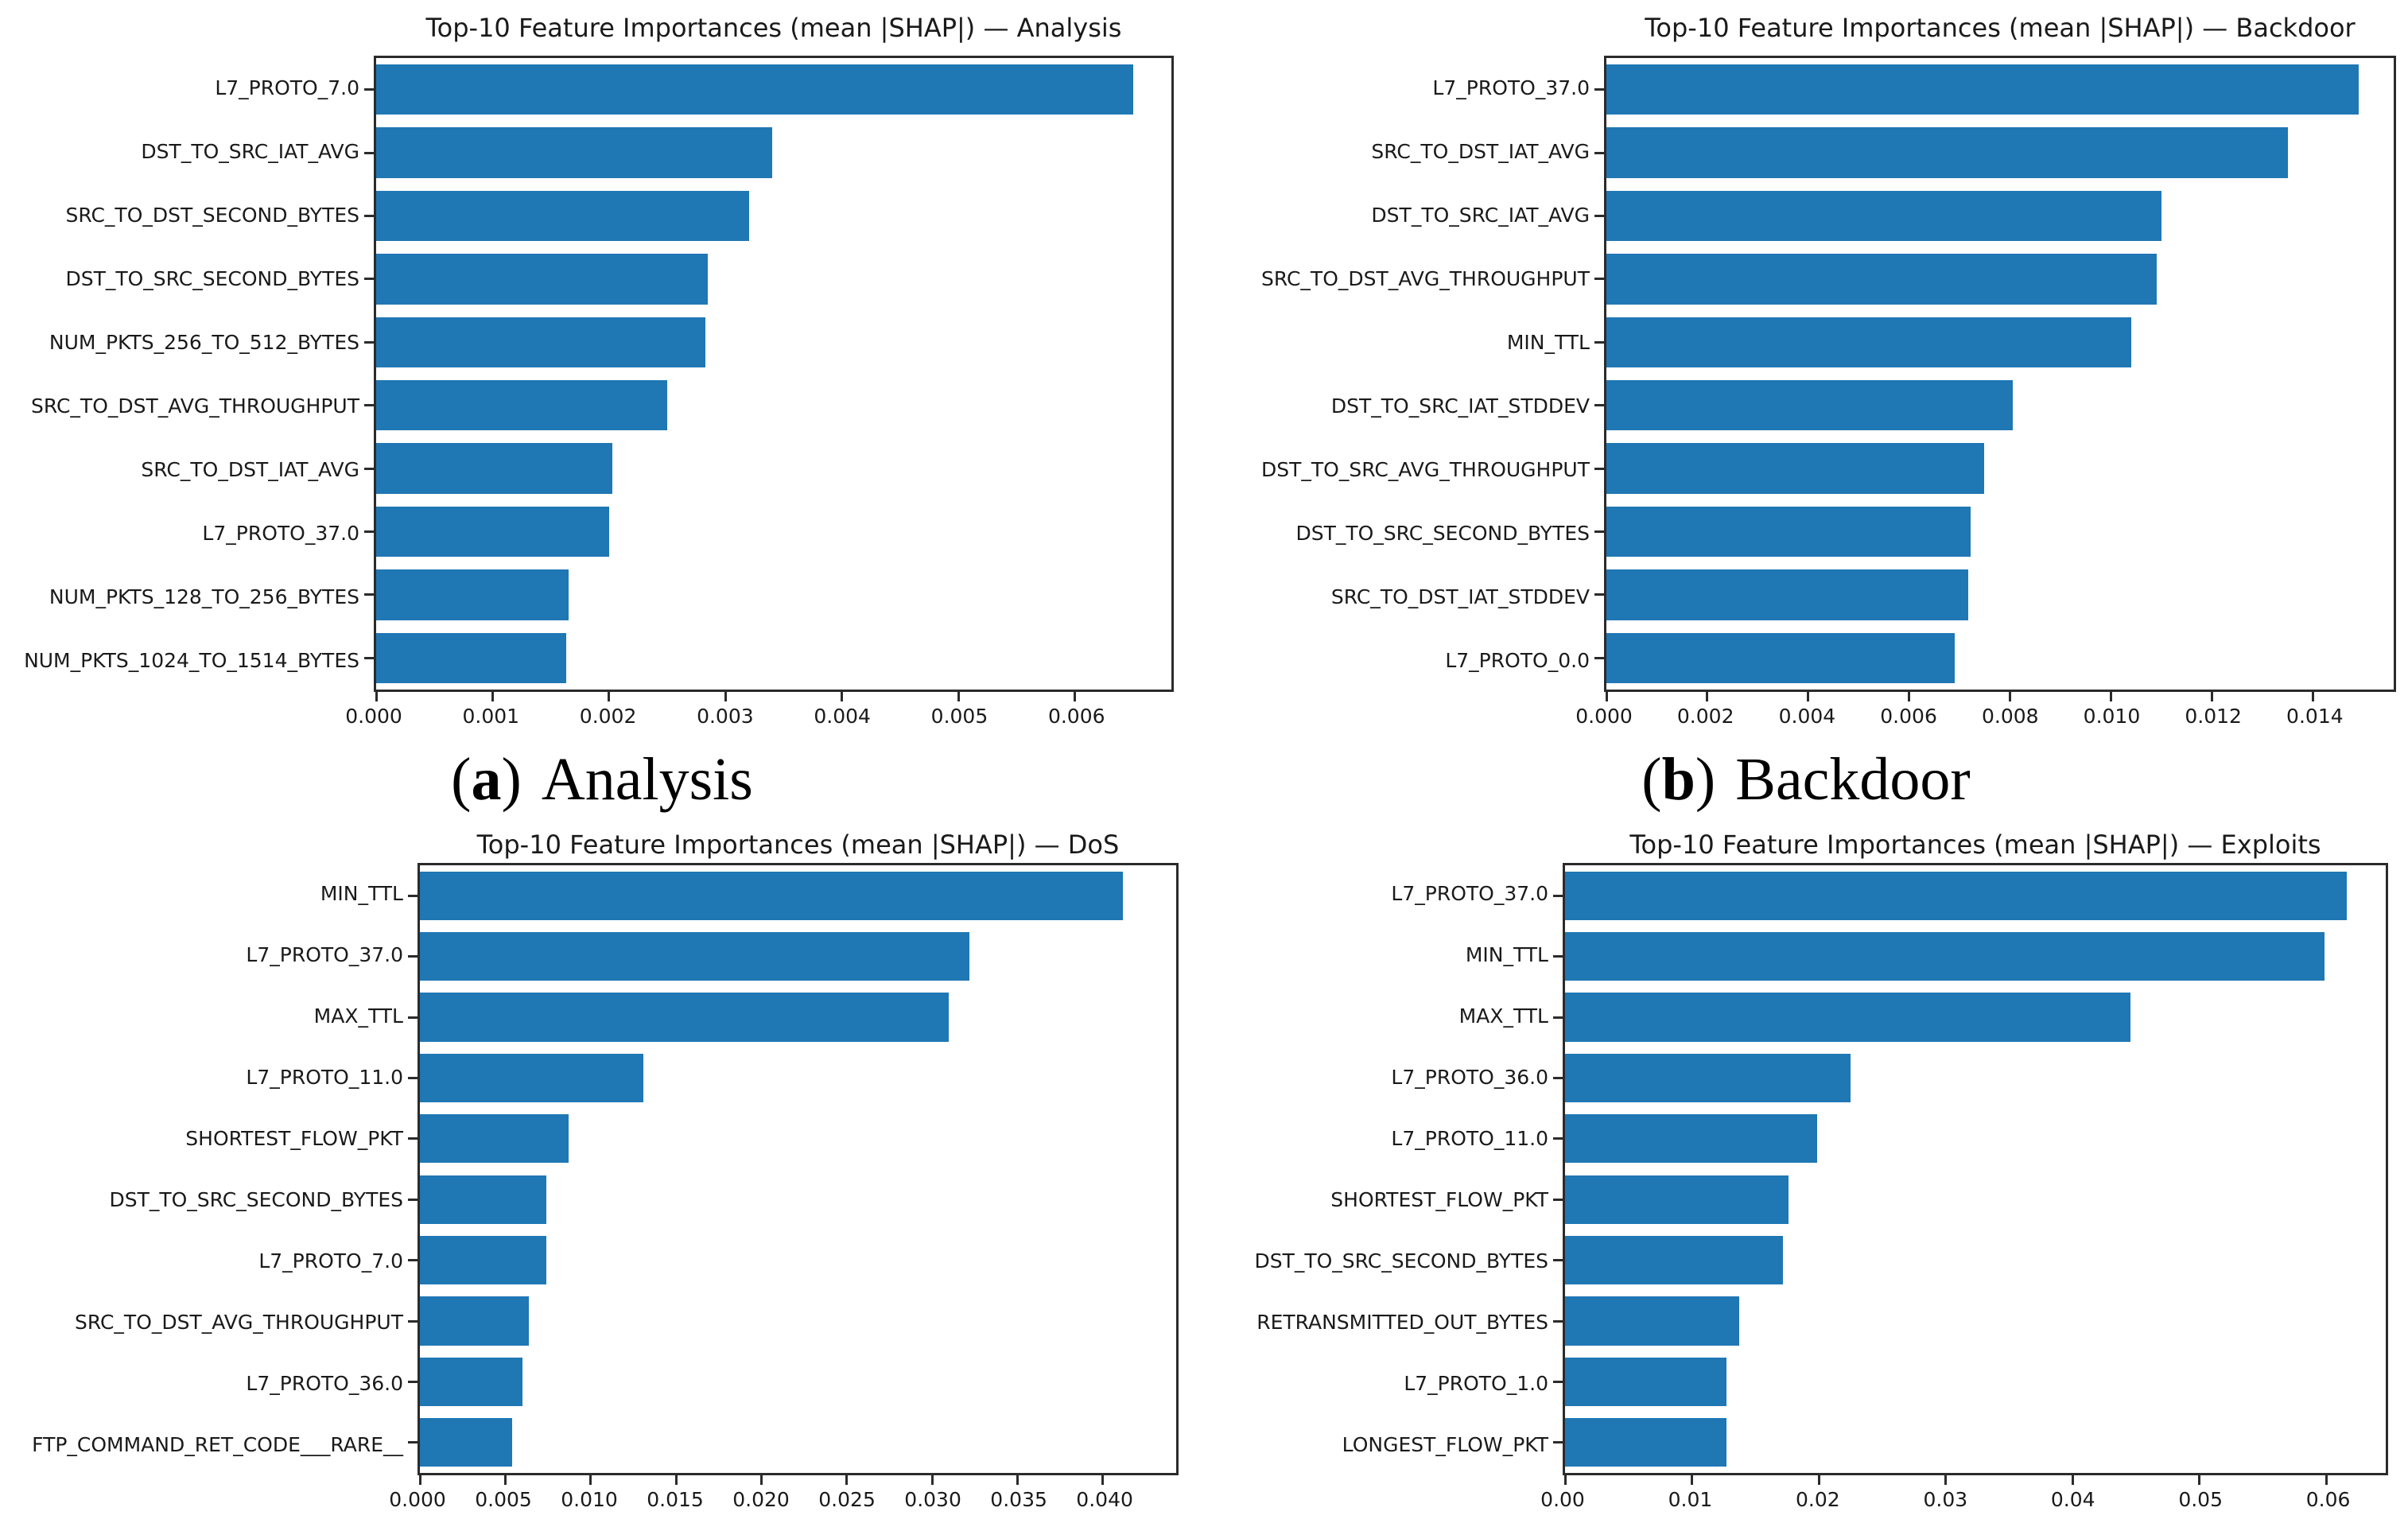 The image size is (2408, 1527). What do you see at coordinates (330, 1260) in the screenshot?
I see `y-tick-label: L7_PROTO_7.0` at bounding box center [330, 1260].